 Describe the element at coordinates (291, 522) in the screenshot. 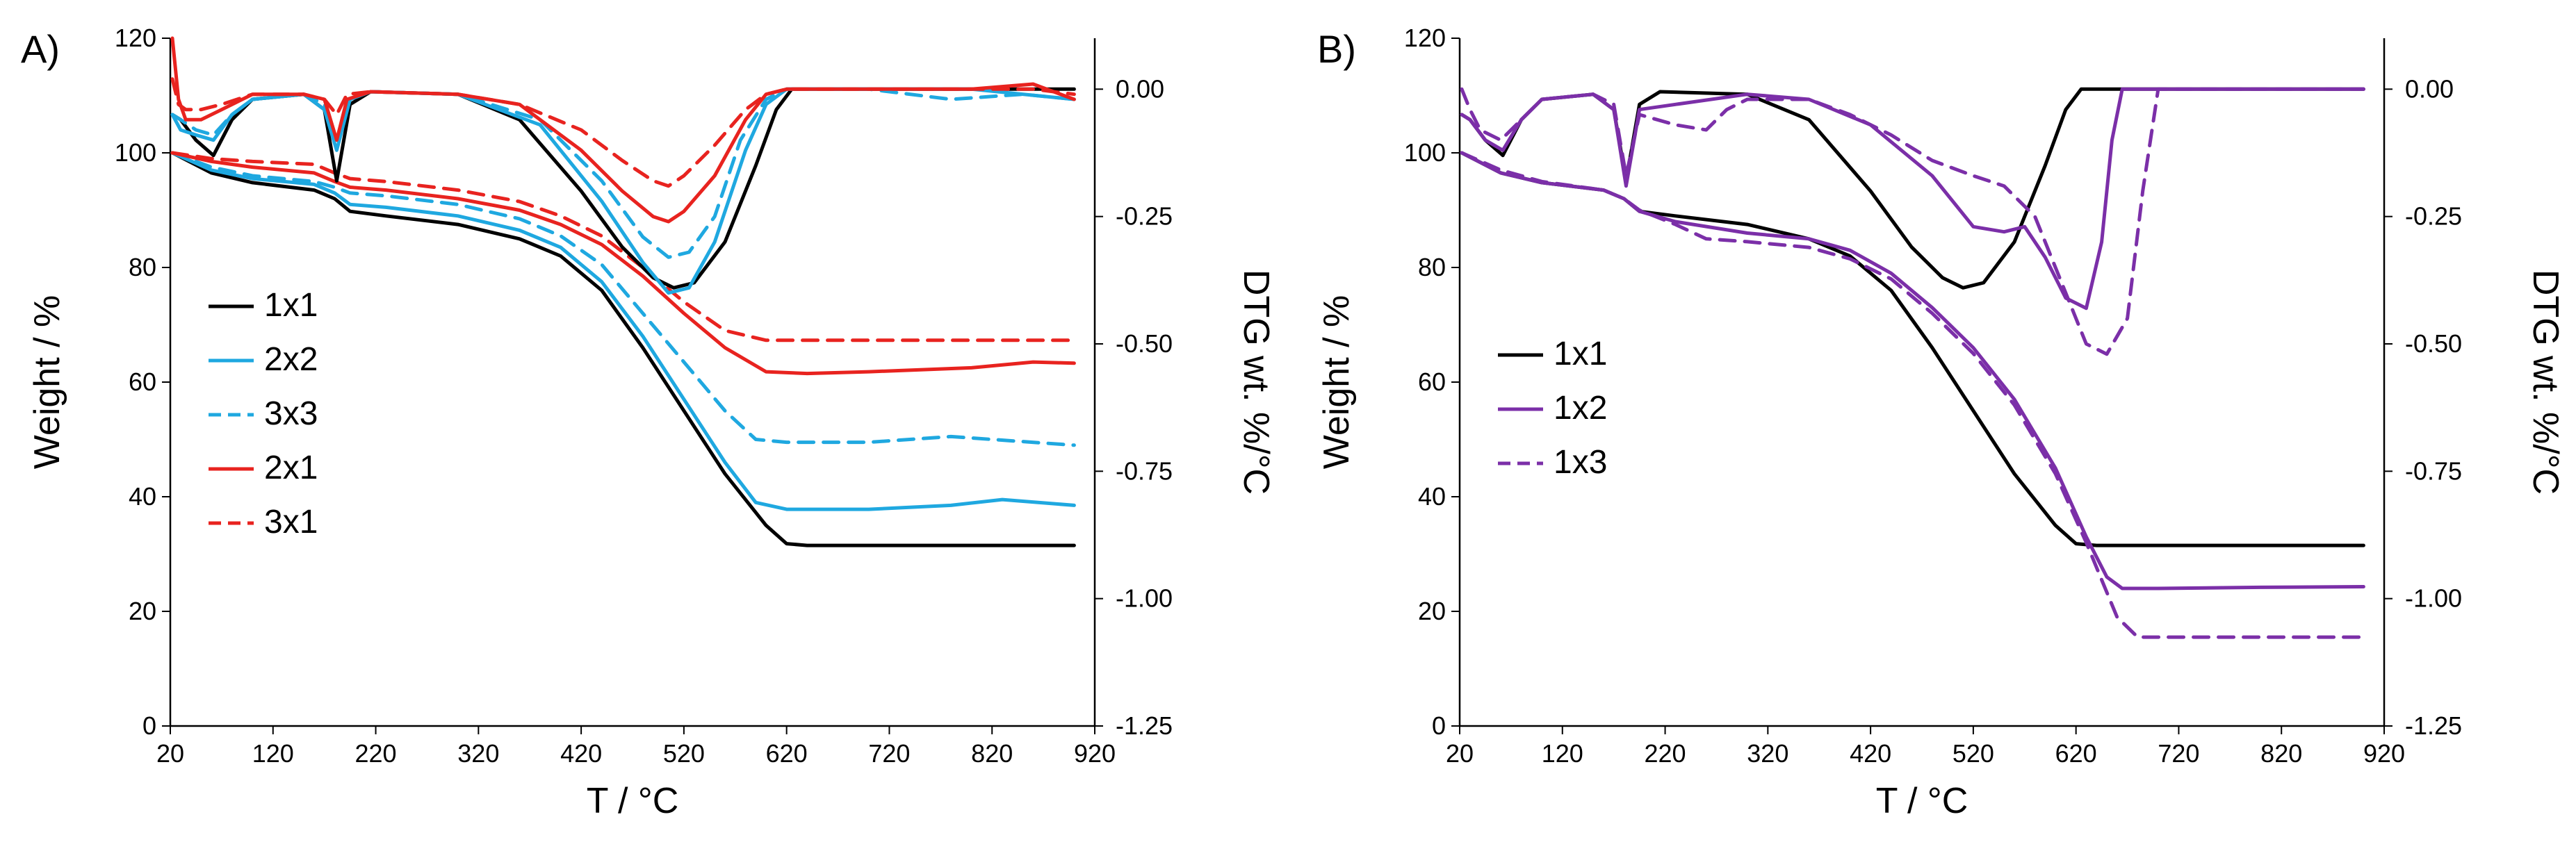

I see `legend-label-3x1: 3x1` at that location.